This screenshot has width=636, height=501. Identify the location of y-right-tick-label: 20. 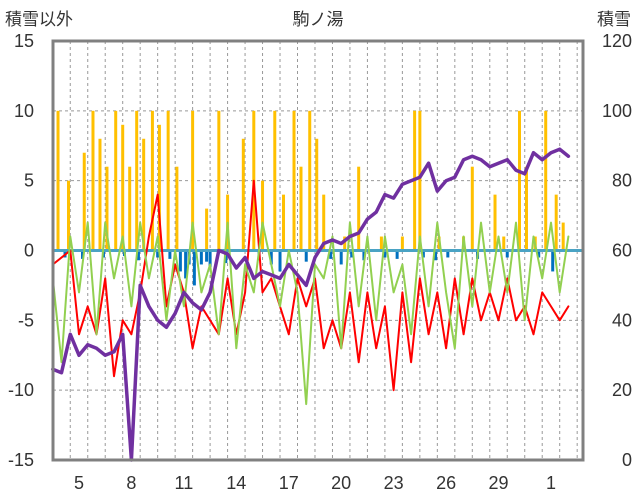
(622, 390).